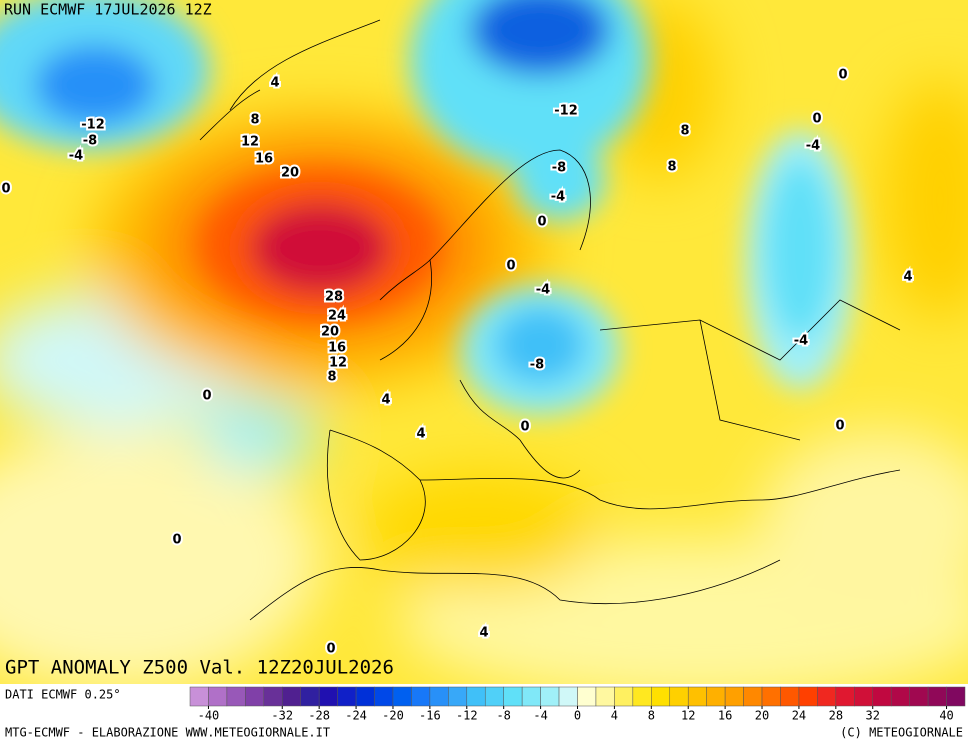  I want to click on colorbar-tick-label: 32, so click(873, 716).